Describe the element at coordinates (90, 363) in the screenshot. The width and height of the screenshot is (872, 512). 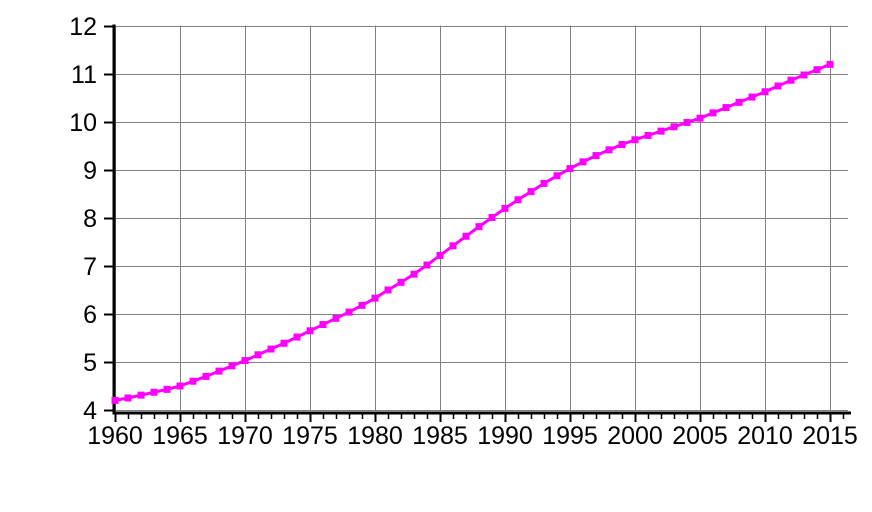
I see `y-tick-label: 5` at that location.